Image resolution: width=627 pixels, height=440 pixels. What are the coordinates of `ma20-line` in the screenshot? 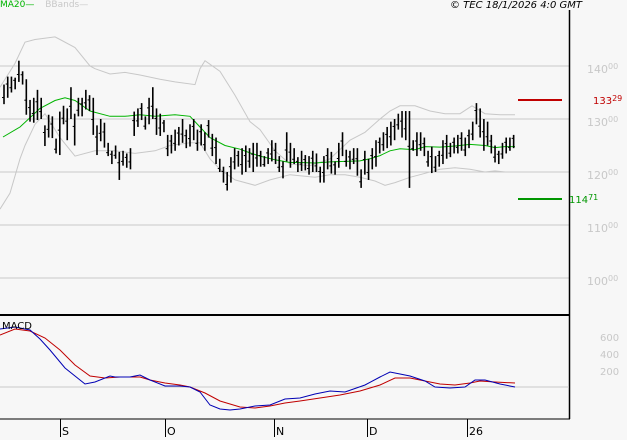 It's located at (258, 130).